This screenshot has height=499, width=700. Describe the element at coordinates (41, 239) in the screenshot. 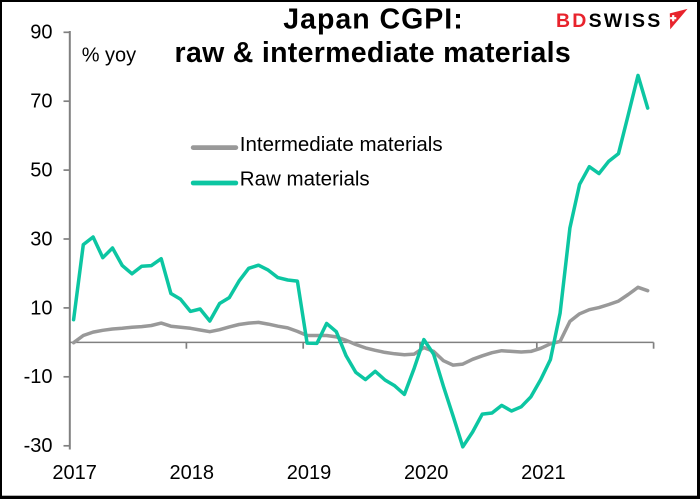

I see `svg-text: 30` at that location.